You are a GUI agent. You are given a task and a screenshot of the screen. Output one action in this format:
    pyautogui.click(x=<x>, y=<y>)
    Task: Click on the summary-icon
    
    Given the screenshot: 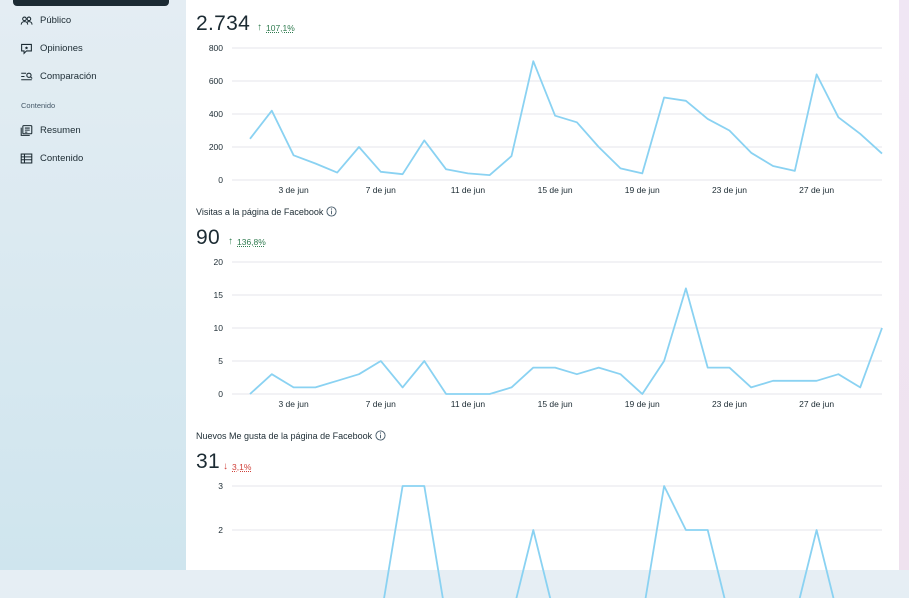 What is the action you would take?
    pyautogui.click(x=26, y=130)
    